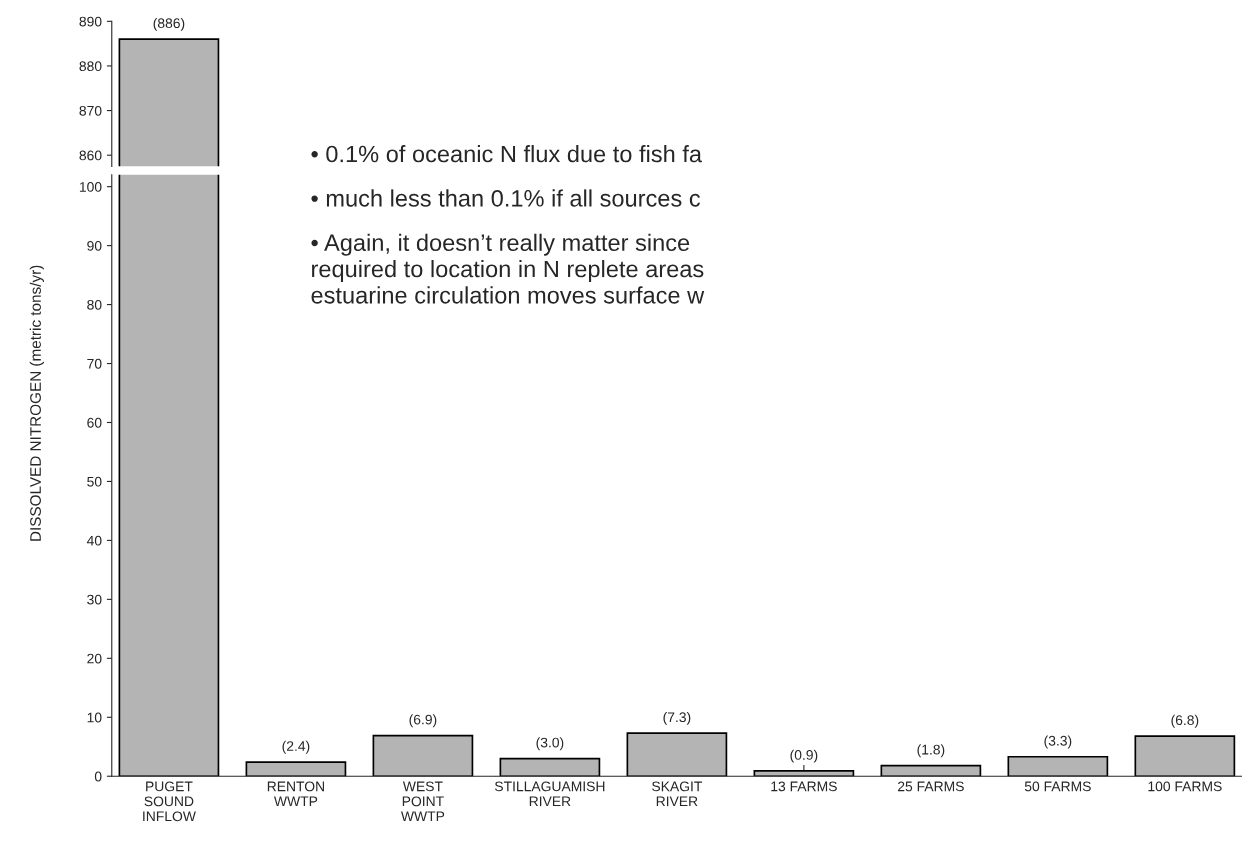 The width and height of the screenshot is (1242, 853). I want to click on data-label: (6.9), so click(423, 721).